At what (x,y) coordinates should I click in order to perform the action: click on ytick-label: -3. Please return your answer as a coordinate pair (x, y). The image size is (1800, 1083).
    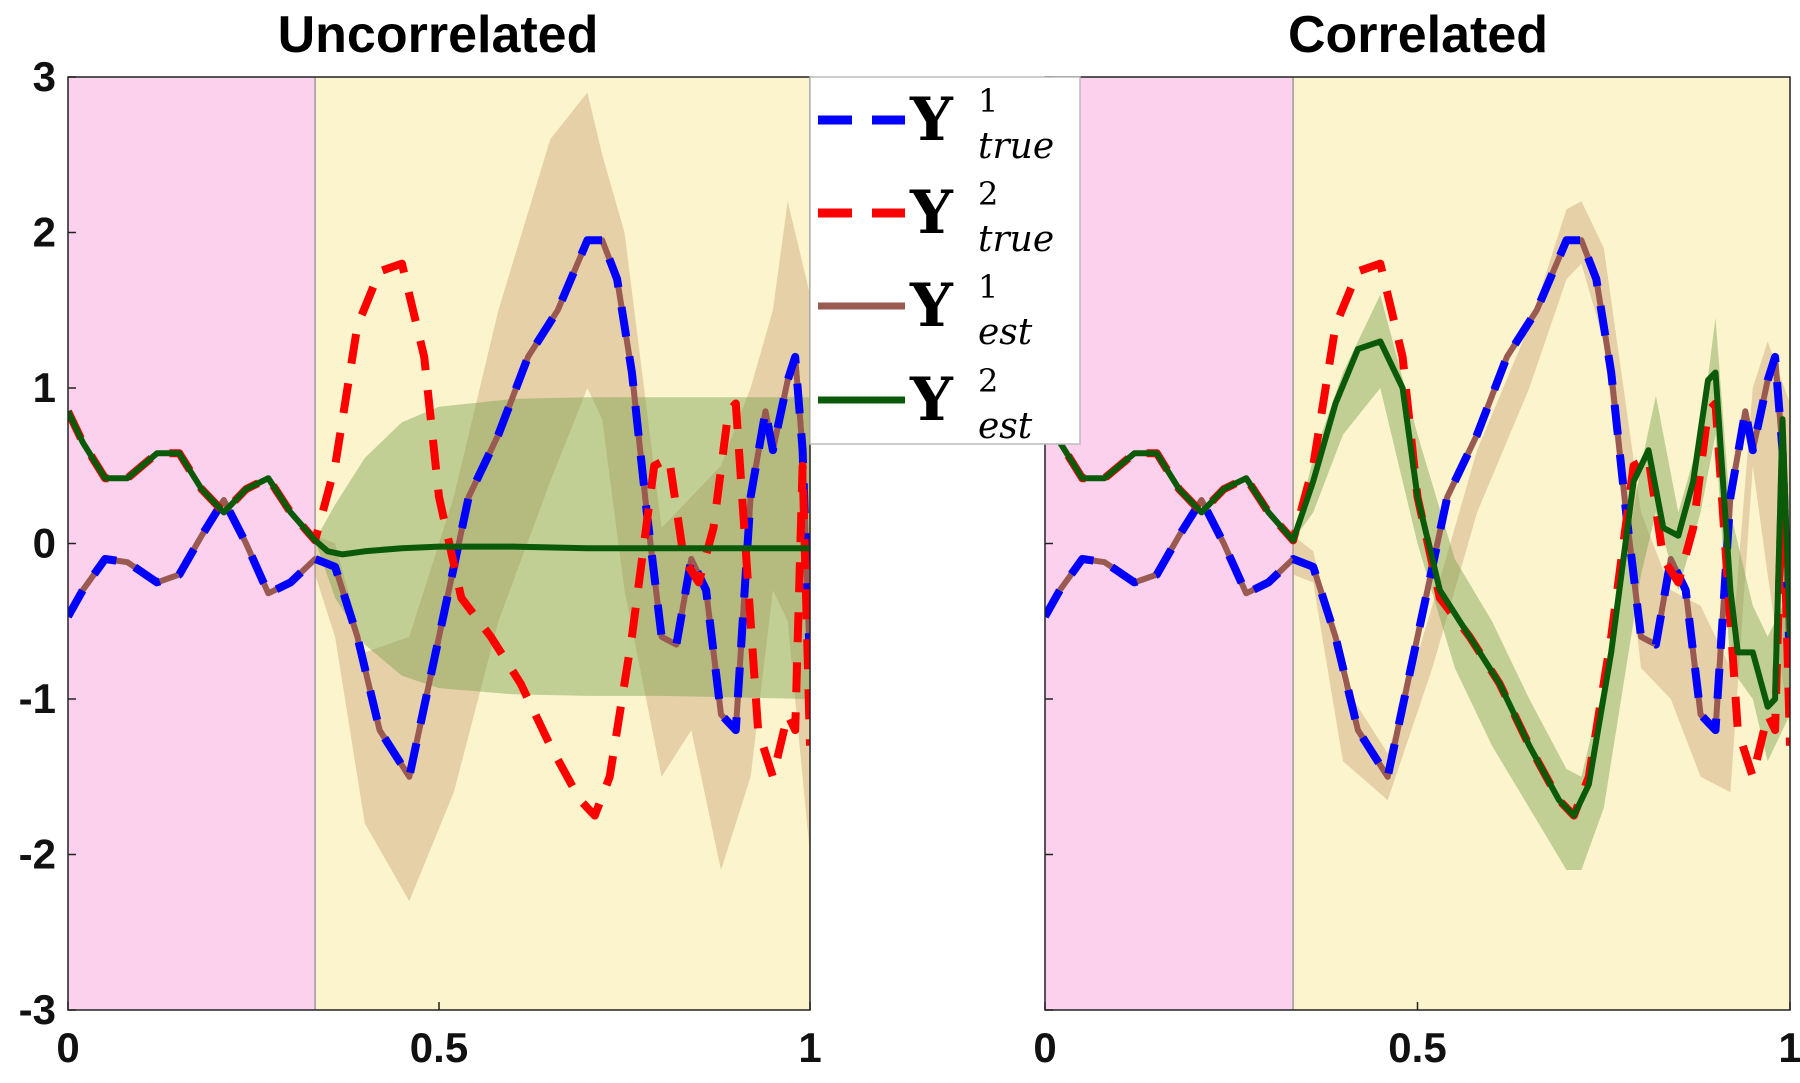
    Looking at the image, I should click on (37, 1009).